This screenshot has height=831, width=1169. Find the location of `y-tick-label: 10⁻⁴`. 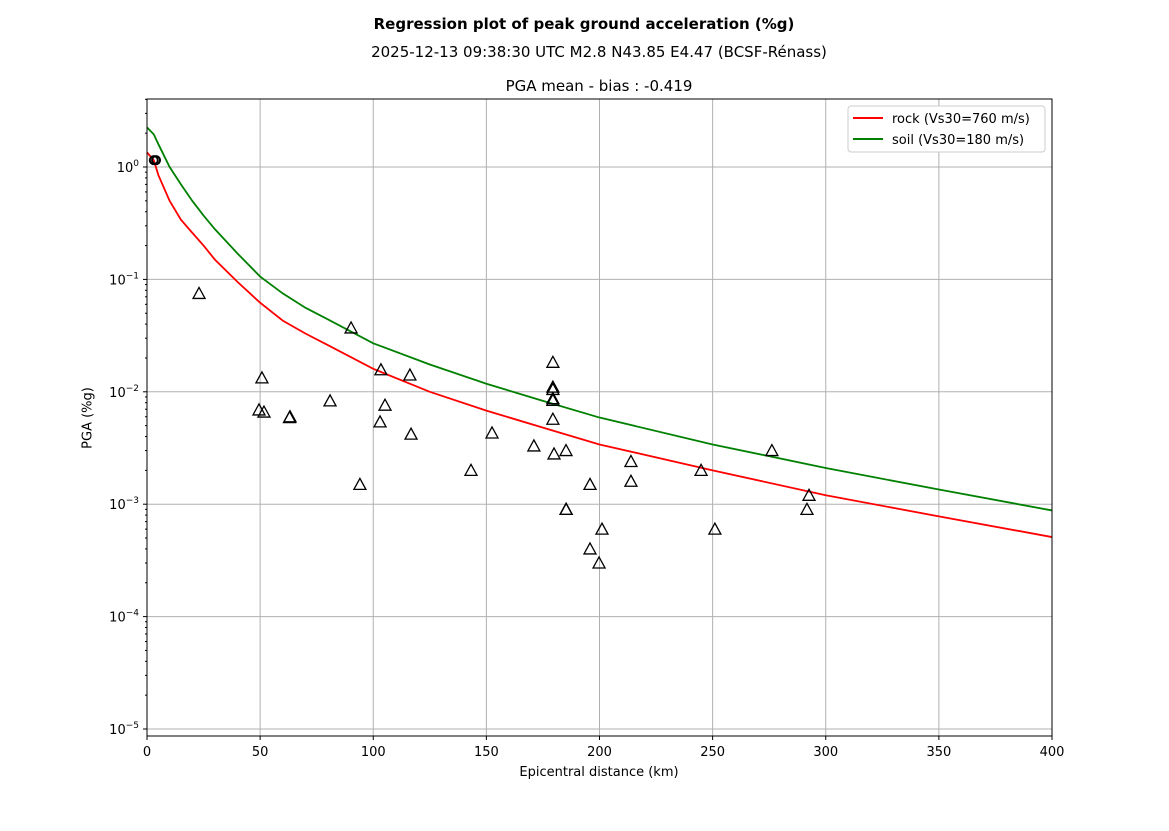

y-tick-label: 10⁻⁴ is located at coordinates (124, 617).